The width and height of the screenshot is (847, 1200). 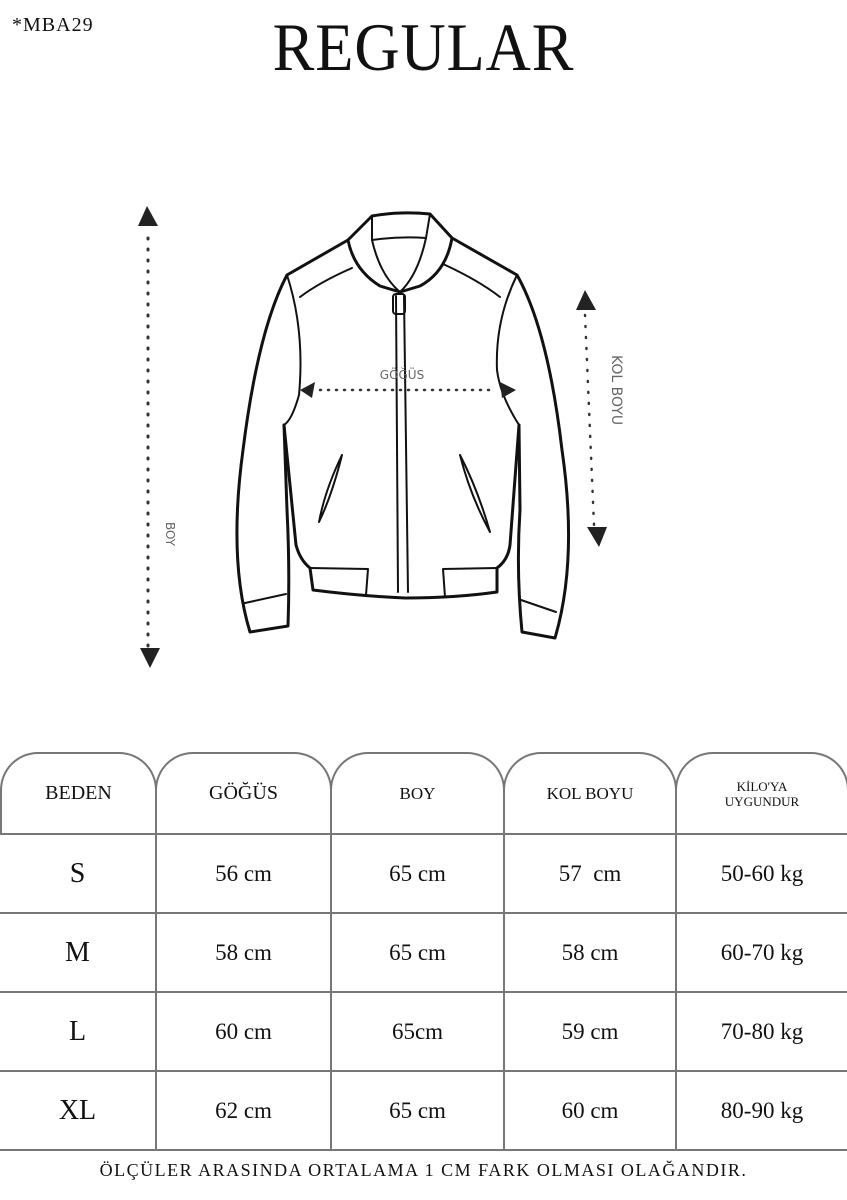 I want to click on cell-size: L, so click(x=77, y=1031).